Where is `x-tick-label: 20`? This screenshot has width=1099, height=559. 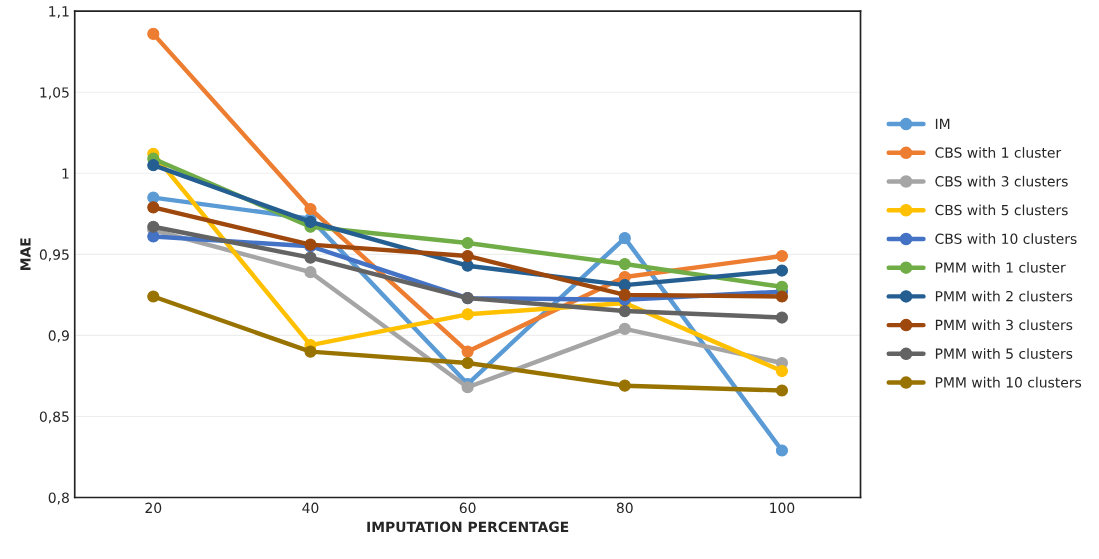 x-tick-label: 20 is located at coordinates (153, 508).